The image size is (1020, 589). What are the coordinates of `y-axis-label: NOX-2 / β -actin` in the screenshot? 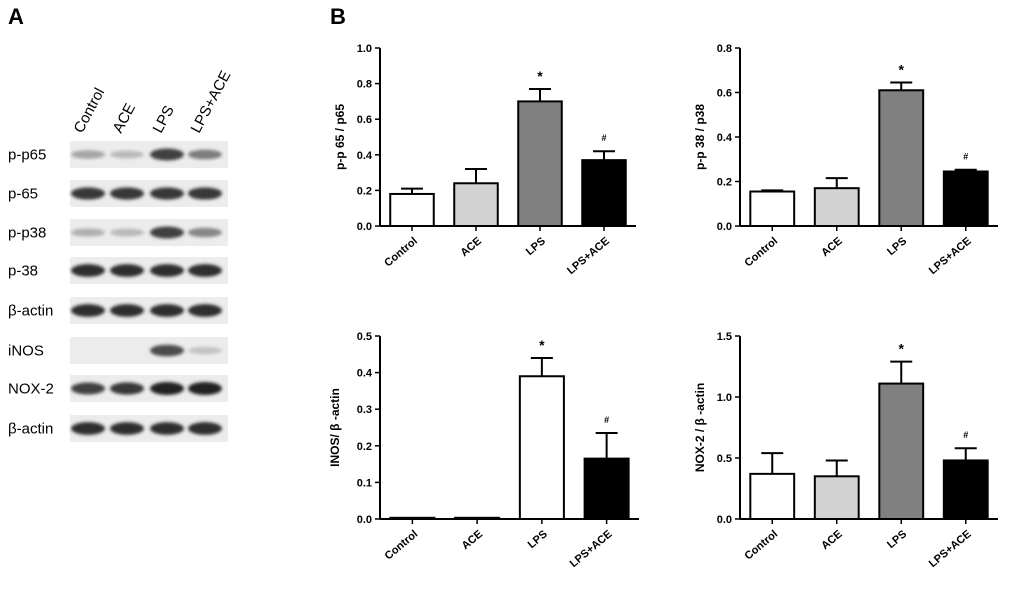 It's located at (700, 427).